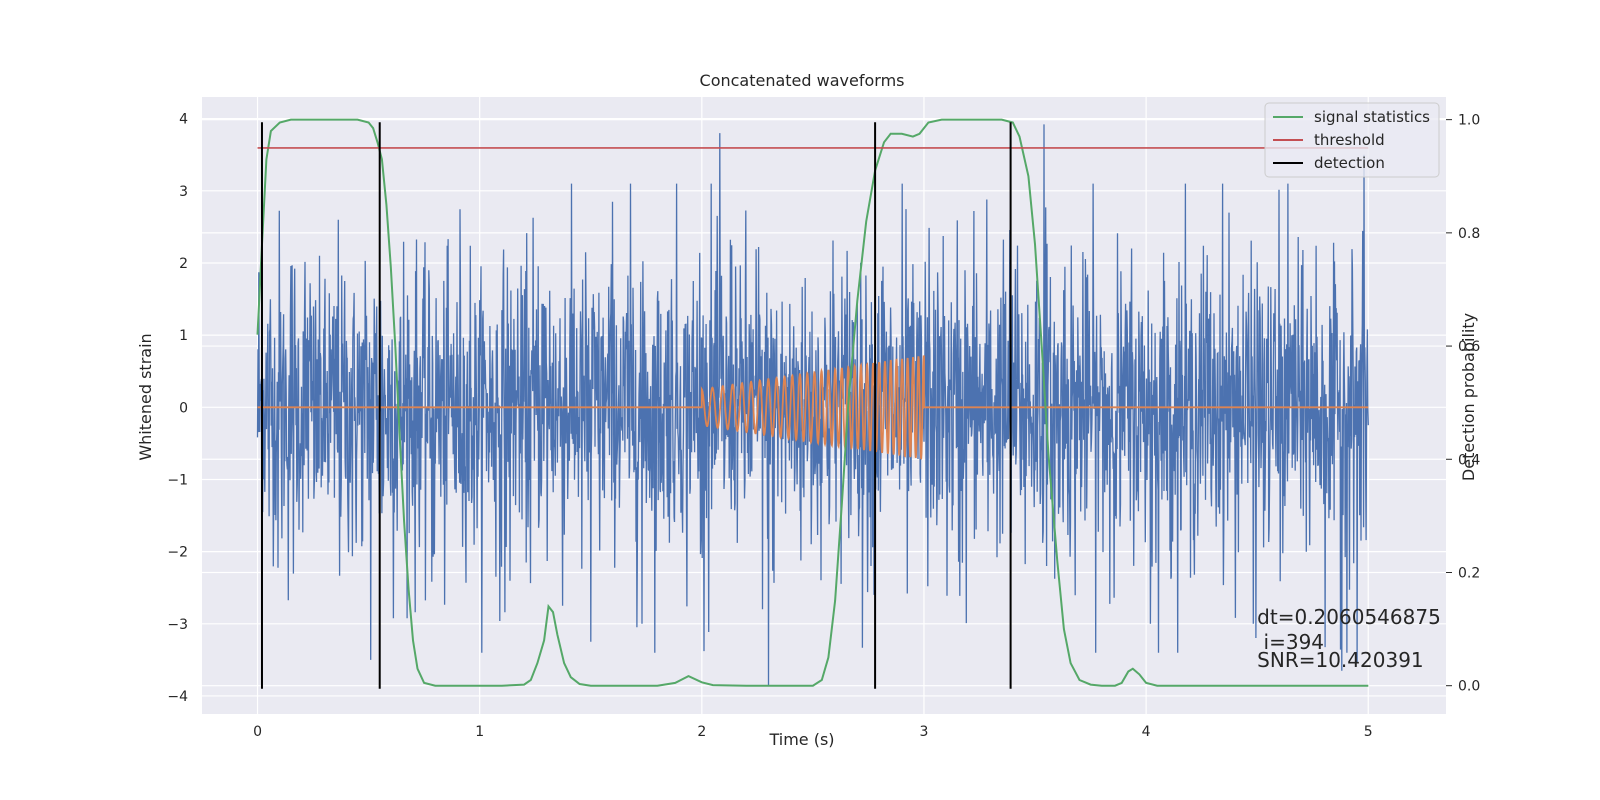 Image resolution: width=1600 pixels, height=800 pixels. Describe the element at coordinates (183, 264) in the screenshot. I see `y-tick-label: 2` at that location.